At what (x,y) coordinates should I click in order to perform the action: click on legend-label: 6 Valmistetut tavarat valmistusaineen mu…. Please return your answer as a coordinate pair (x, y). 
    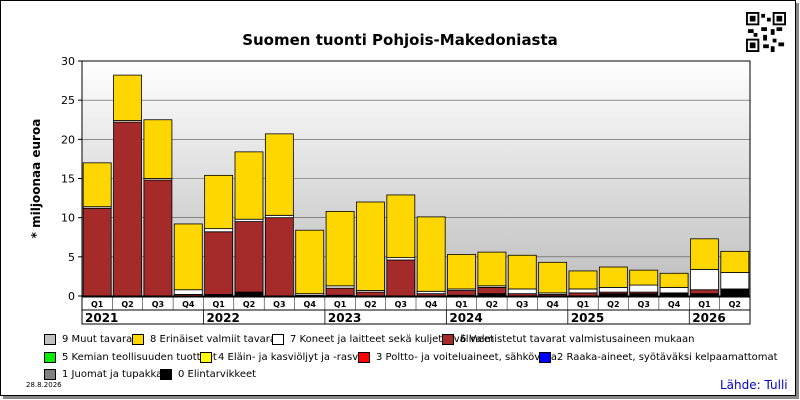
    Looking at the image, I should click on (577, 339).